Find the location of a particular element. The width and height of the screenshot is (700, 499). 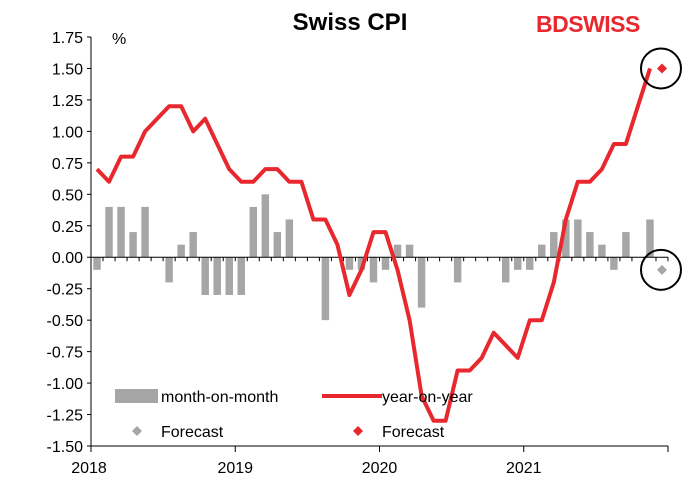

y-tick-label: 1.75 is located at coordinates (67, 38).